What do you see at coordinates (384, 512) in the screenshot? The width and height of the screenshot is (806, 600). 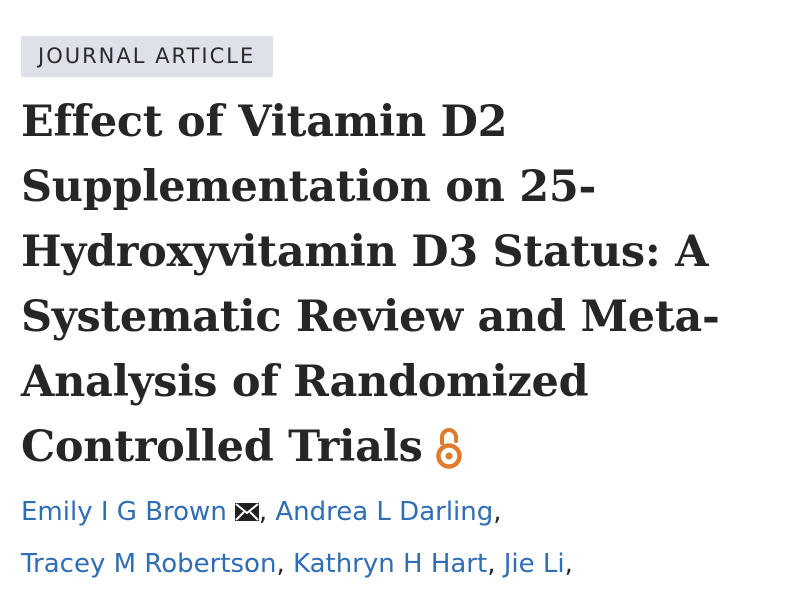 I see `author-link: Andrea L Darling` at bounding box center [384, 512].